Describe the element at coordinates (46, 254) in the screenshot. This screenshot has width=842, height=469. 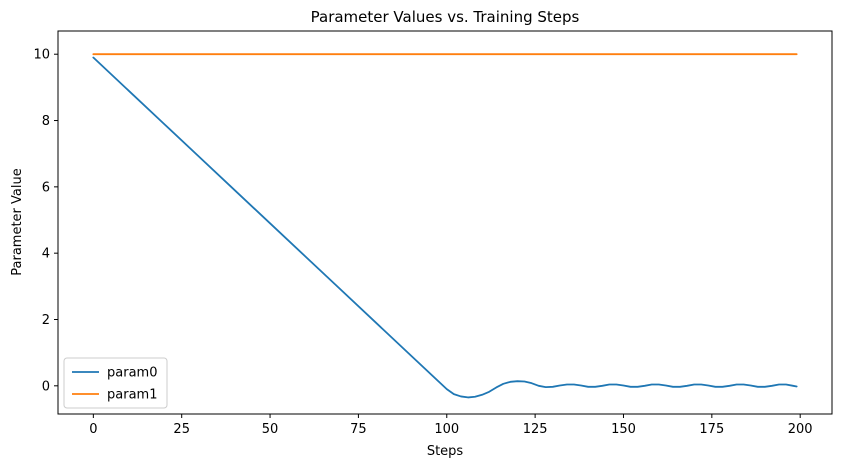
I see `y-tick-label: 4` at that location.